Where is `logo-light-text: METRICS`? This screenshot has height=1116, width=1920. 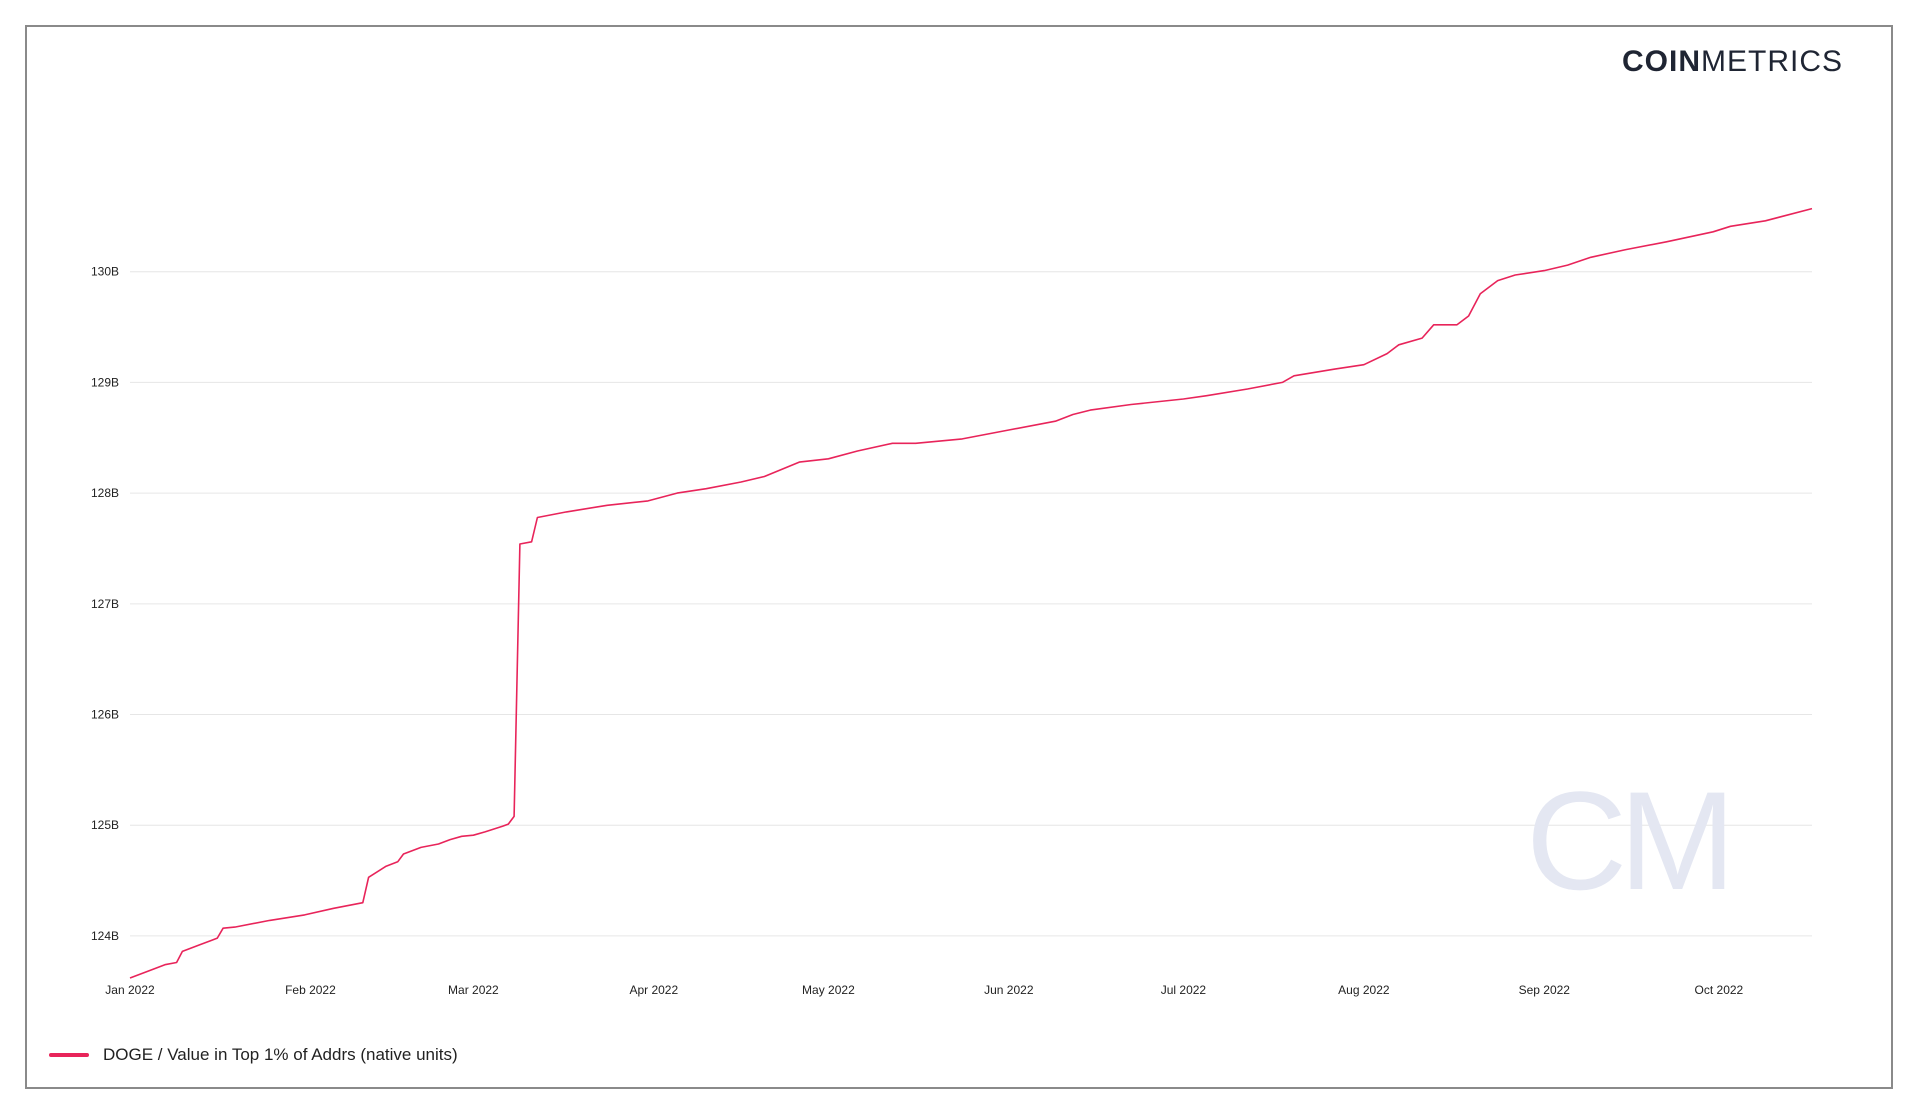
logo-light-text: METRICS is located at coordinates (1772, 61).